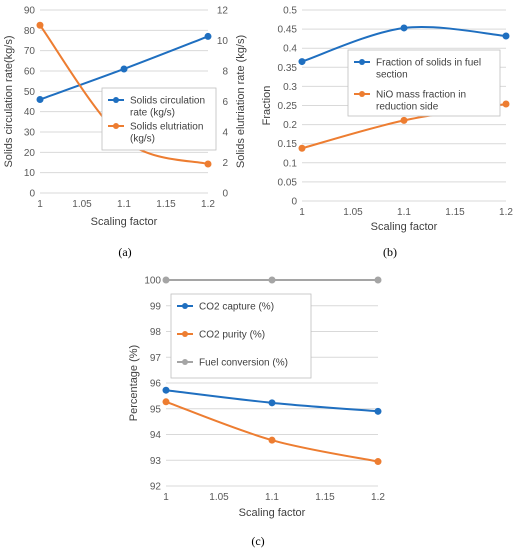  Describe the element at coordinates (152, 281) in the screenshot. I see `y-tick-label: 100` at that location.